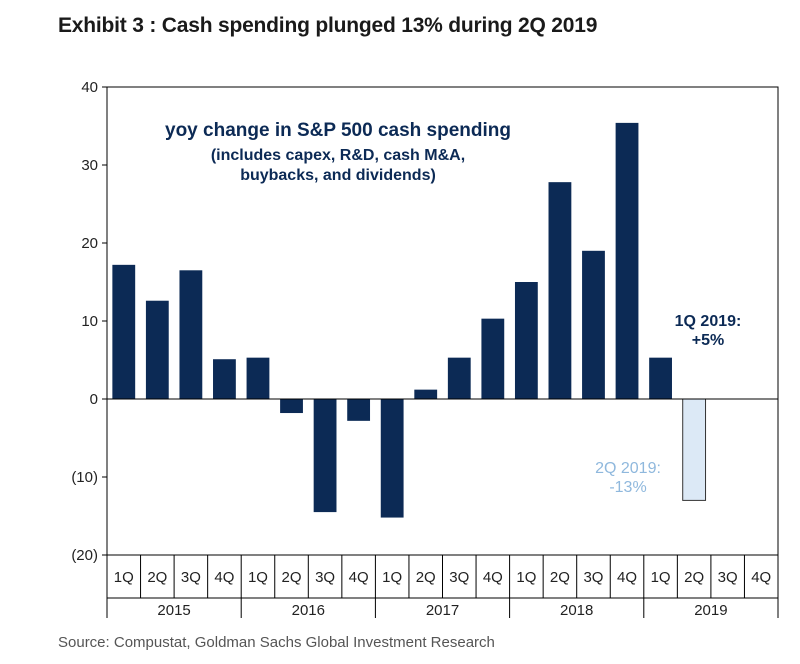 This screenshot has width=800, height=664. I want to click on y-tick-label: (20), so click(84, 555).